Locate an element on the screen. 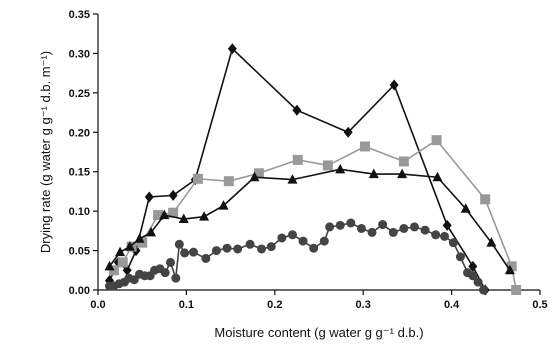 This screenshot has width=552, height=345. y-tick-label: 0.20 is located at coordinates (79, 133).